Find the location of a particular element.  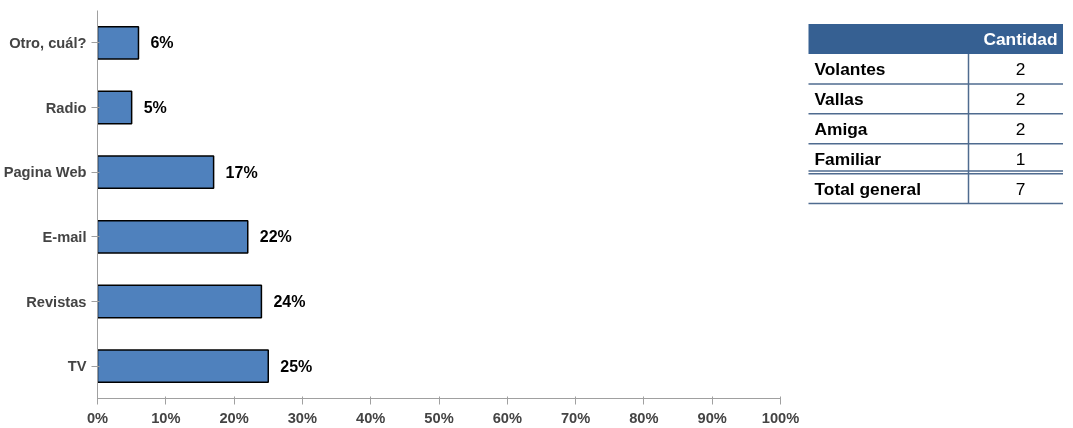

y-tick-label: Revistas is located at coordinates (56, 301).